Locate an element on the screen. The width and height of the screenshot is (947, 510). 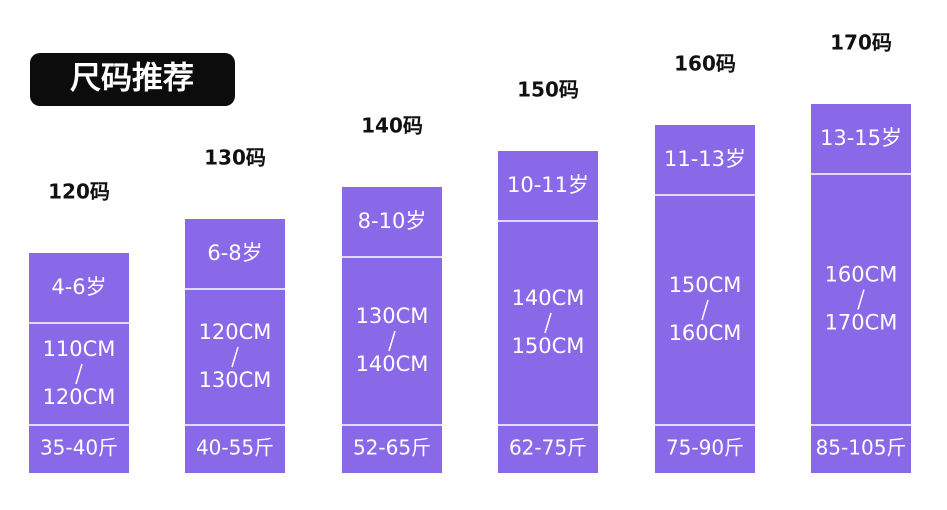
height-from: 160CM is located at coordinates (861, 275).